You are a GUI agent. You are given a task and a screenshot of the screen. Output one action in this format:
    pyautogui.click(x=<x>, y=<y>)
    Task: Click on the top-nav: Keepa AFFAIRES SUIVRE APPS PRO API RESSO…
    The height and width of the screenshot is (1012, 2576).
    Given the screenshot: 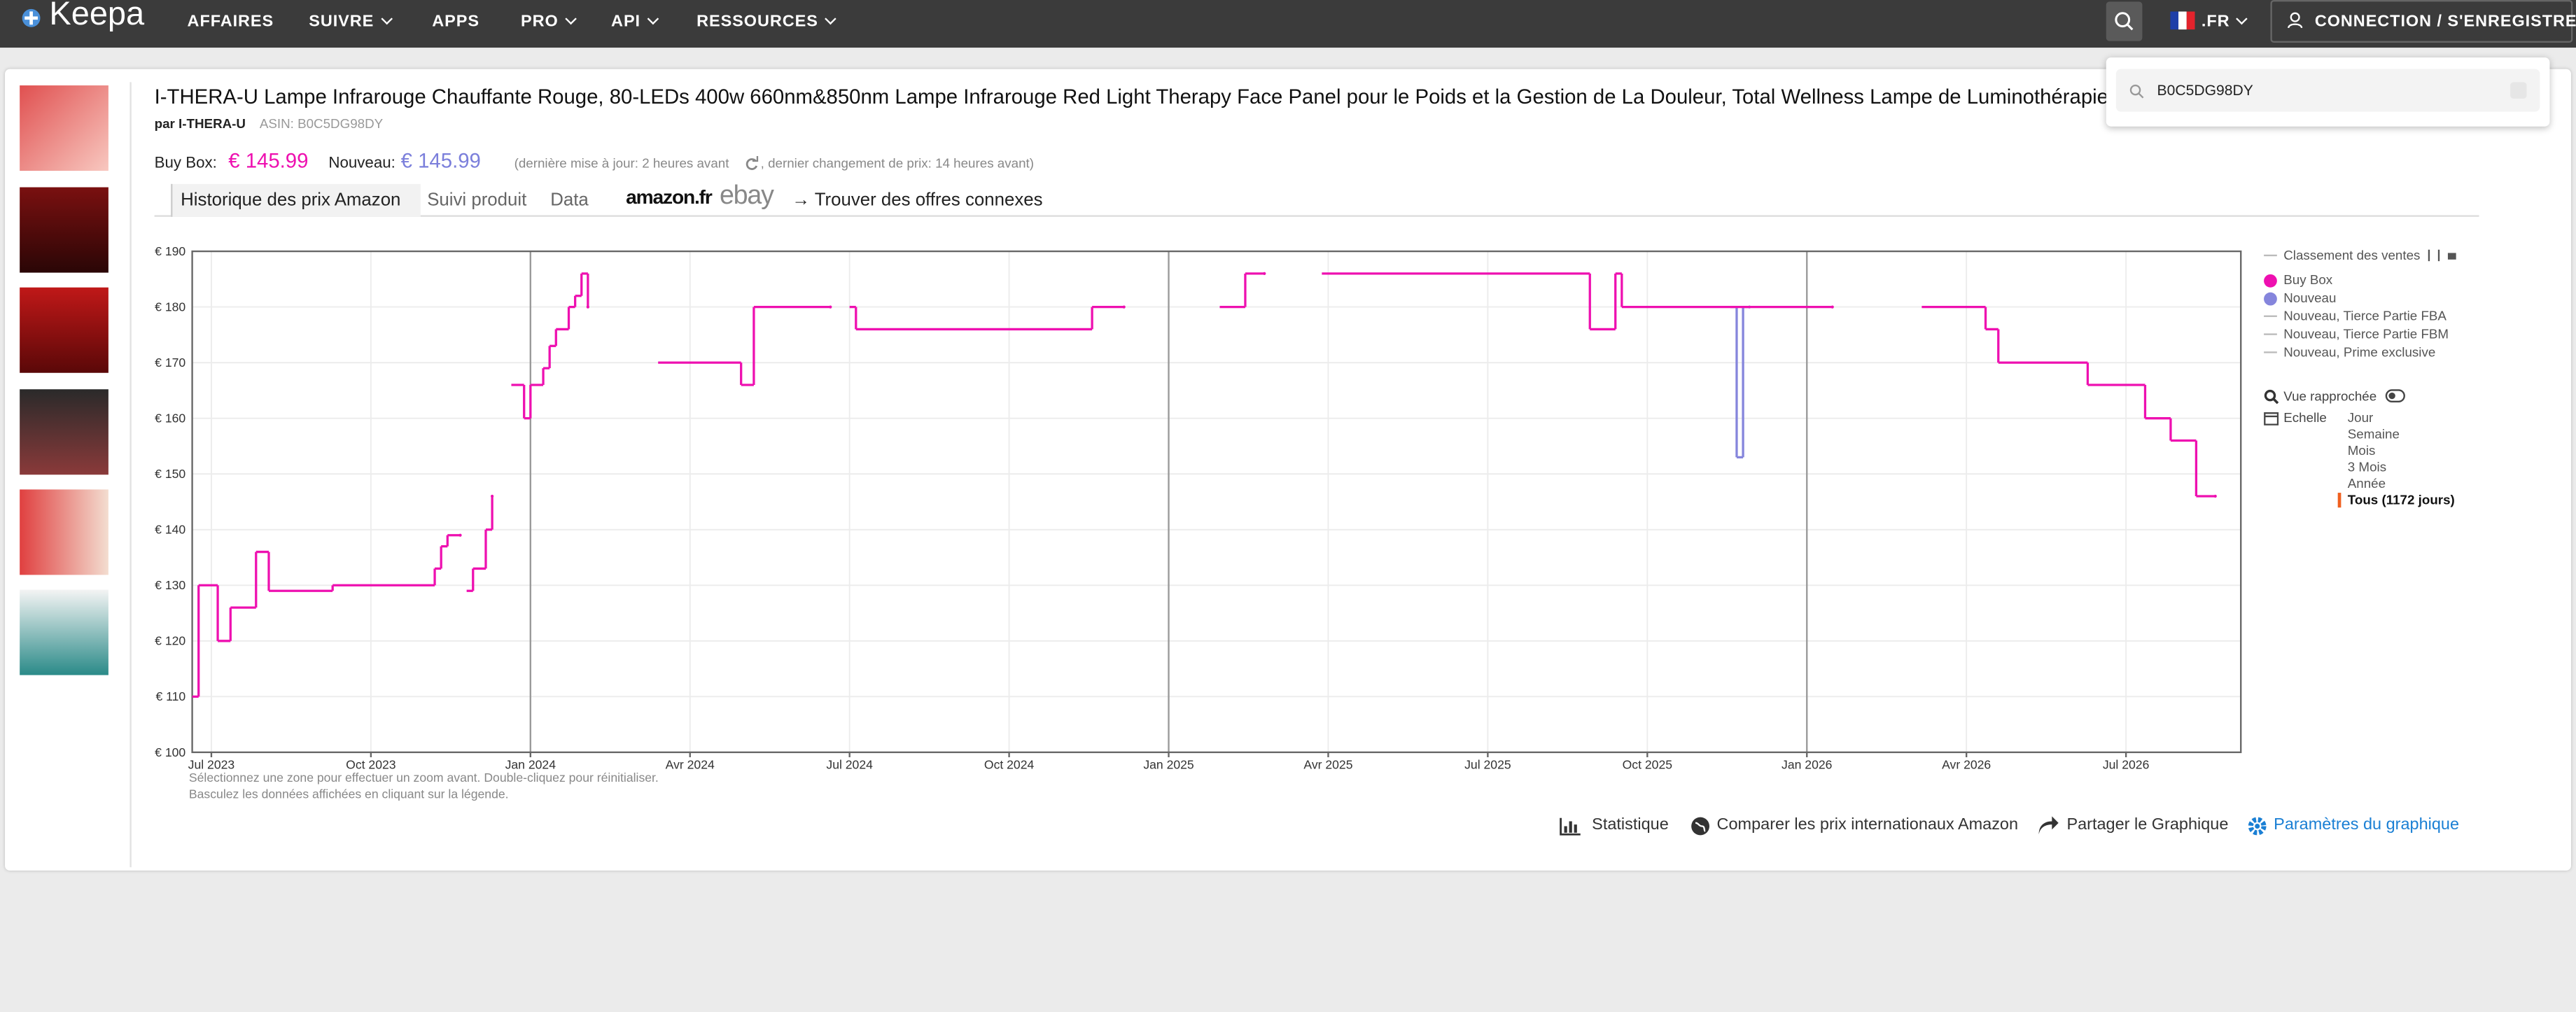 What is the action you would take?
    pyautogui.click(x=1288, y=24)
    